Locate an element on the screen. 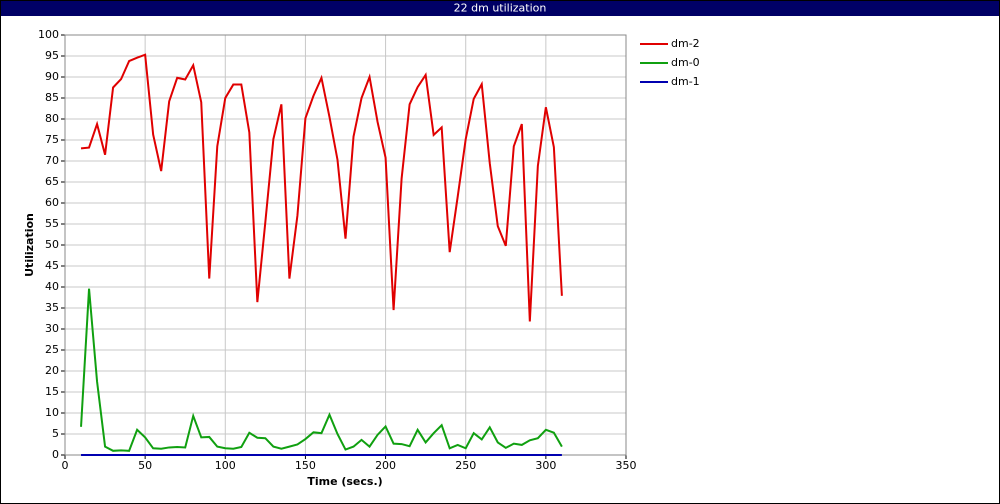 The image size is (1000, 504). x-tick-label: 200 is located at coordinates (385, 465).